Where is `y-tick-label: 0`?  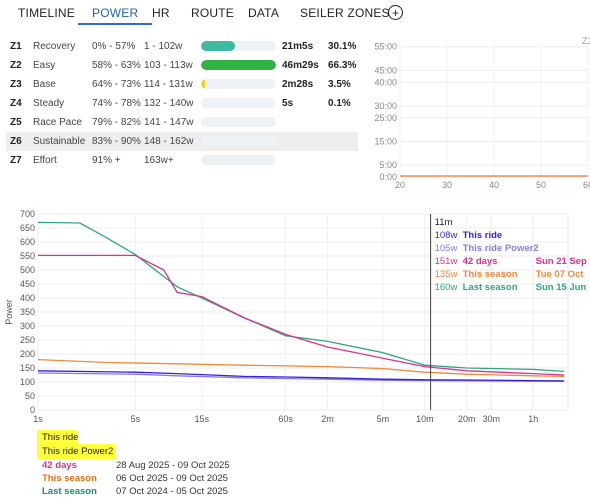
y-tick-label: 0 is located at coordinates (32, 410).